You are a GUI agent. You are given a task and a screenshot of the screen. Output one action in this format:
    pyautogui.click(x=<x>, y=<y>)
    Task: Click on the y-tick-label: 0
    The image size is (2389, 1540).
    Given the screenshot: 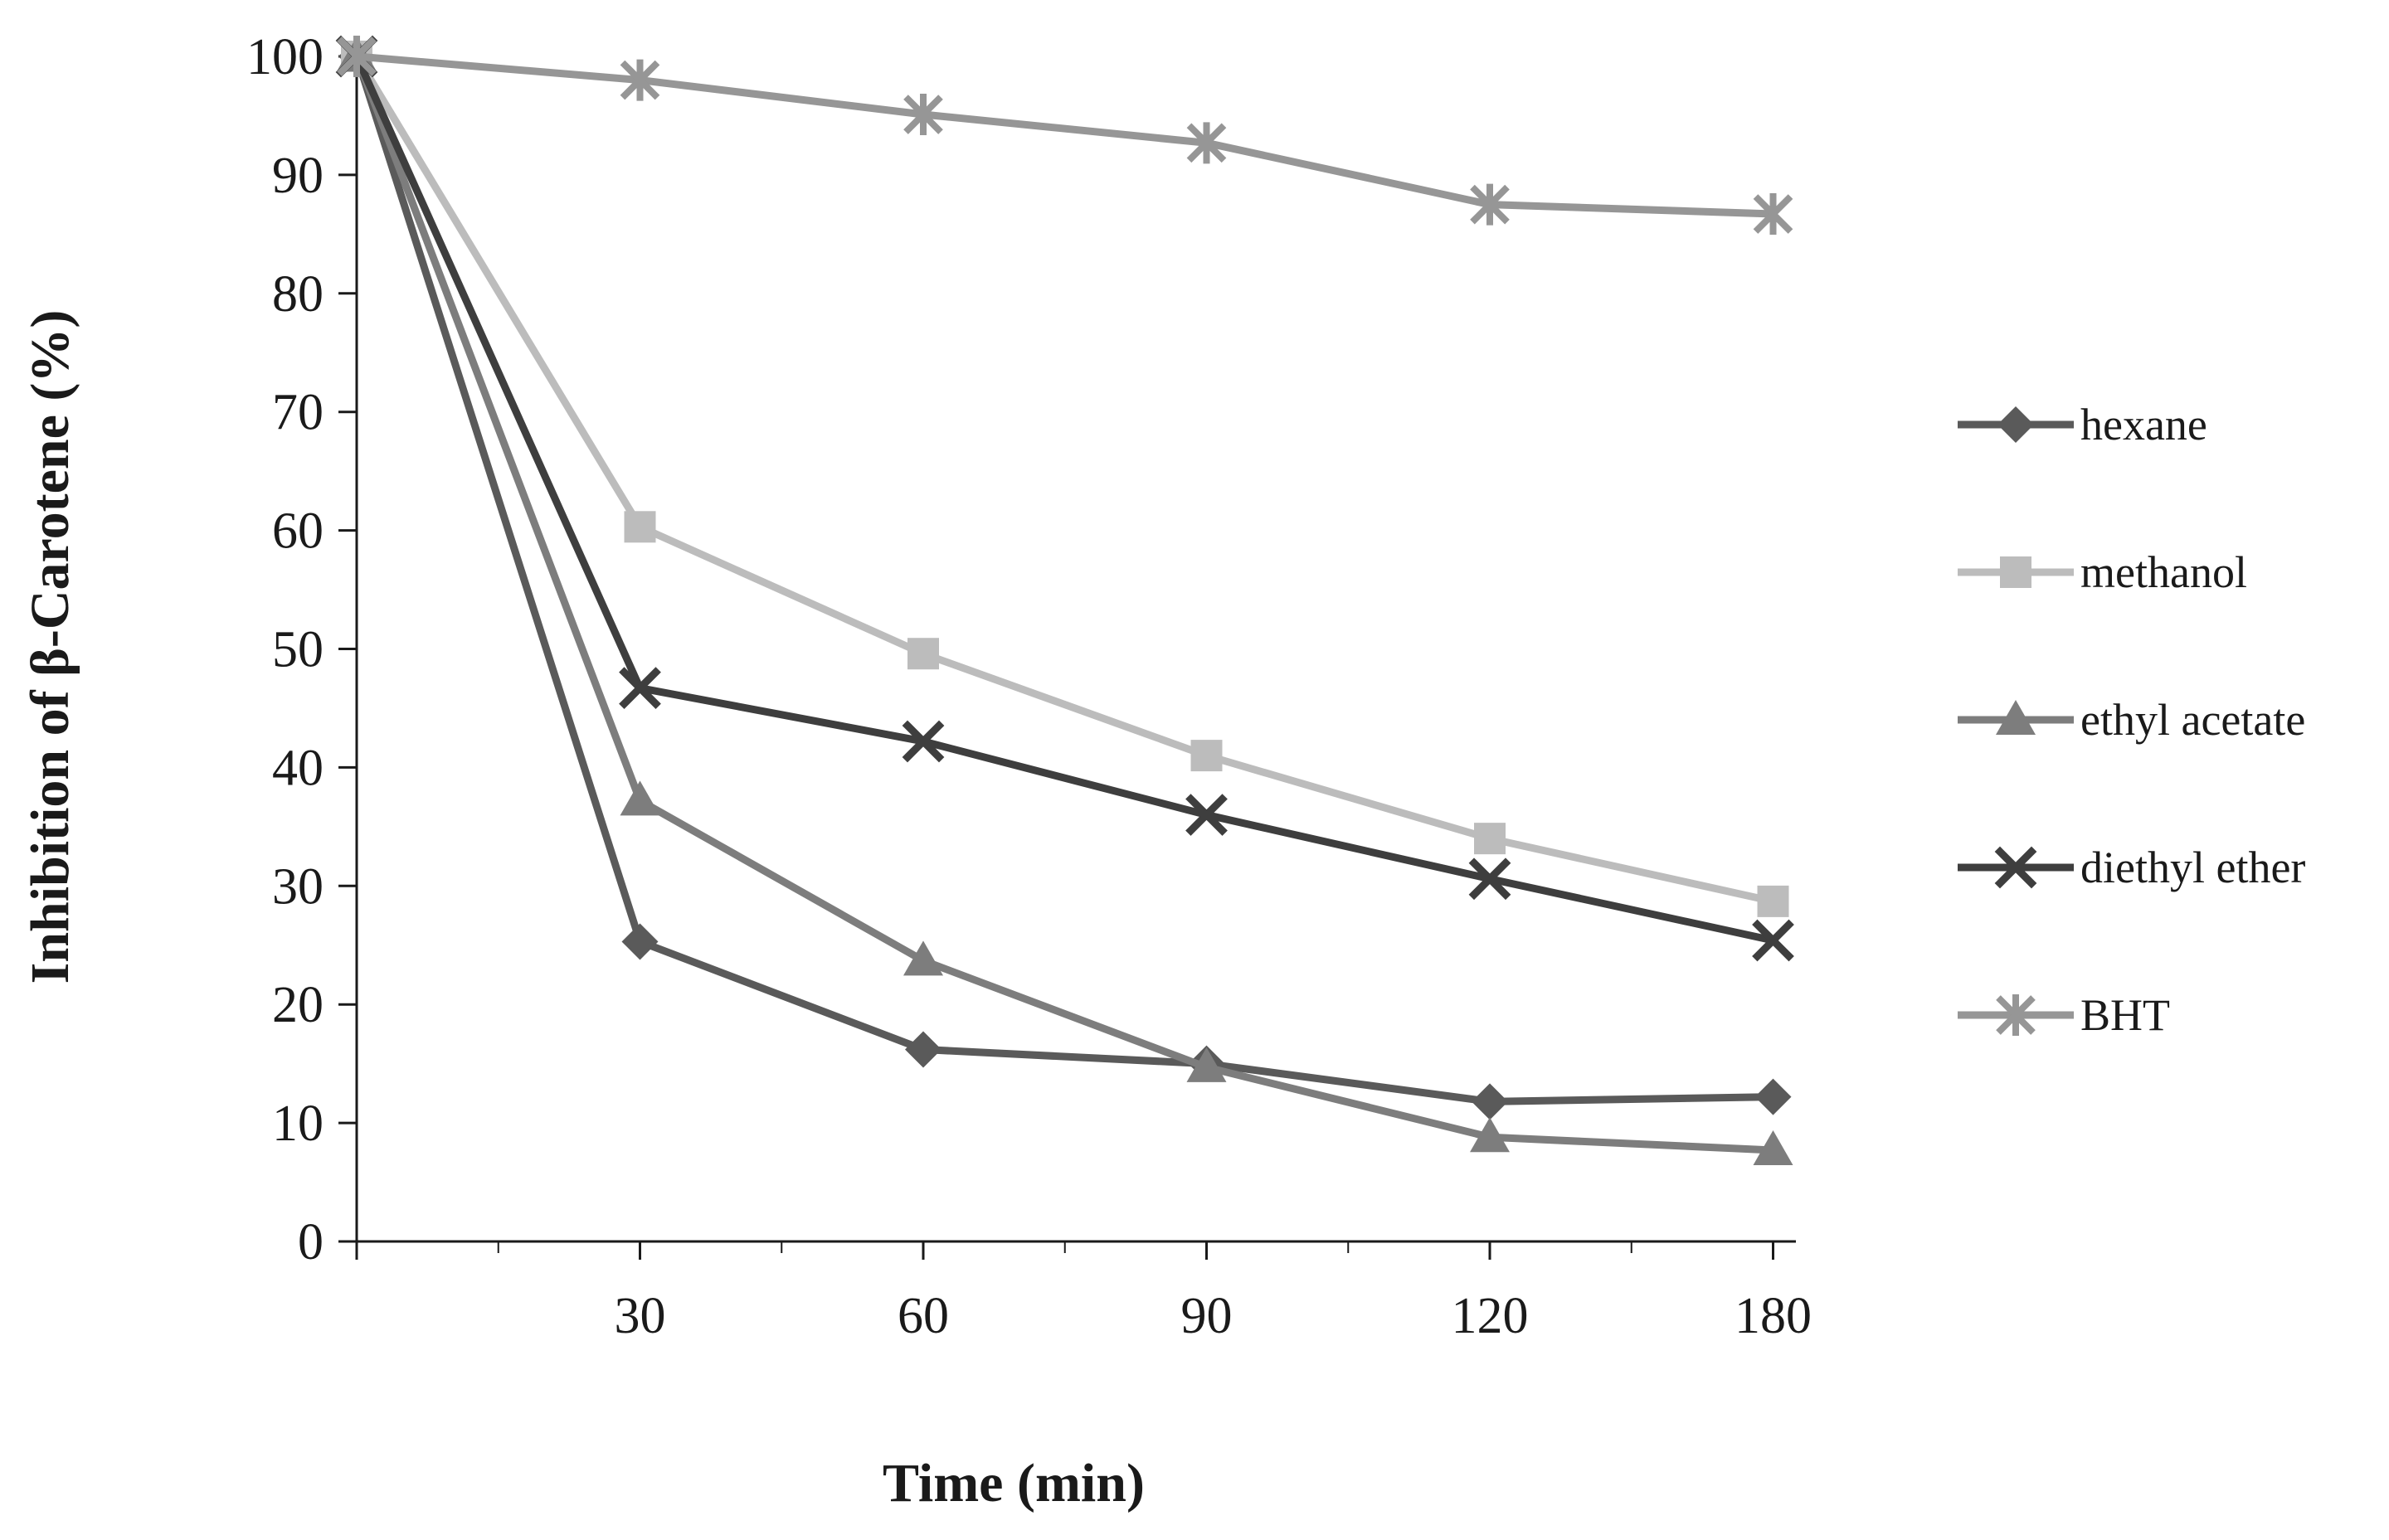 What is the action you would take?
    pyautogui.click(x=311, y=1242)
    